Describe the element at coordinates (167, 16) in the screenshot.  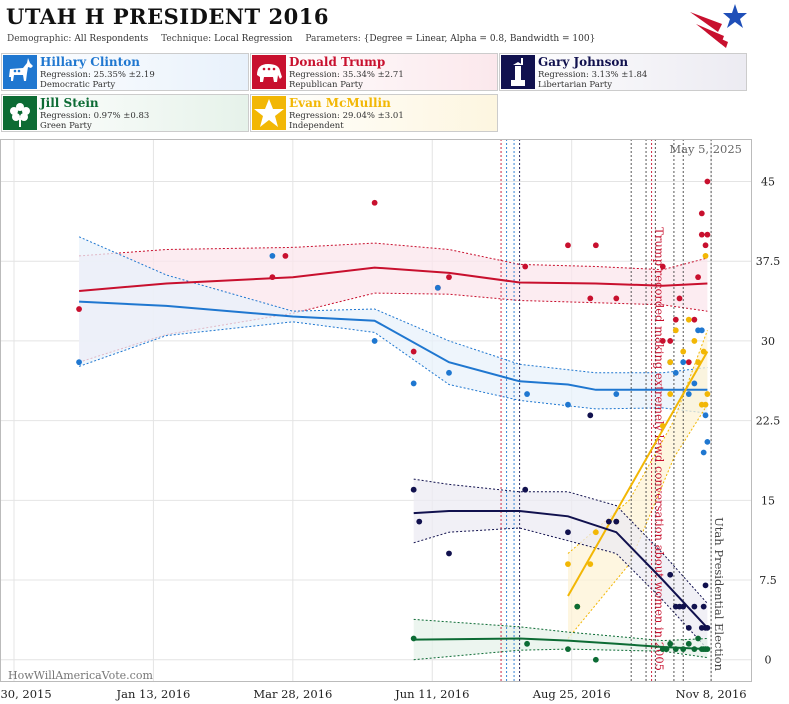
I see `page-title: UTAH H PRESIDENT 2016` at that location.